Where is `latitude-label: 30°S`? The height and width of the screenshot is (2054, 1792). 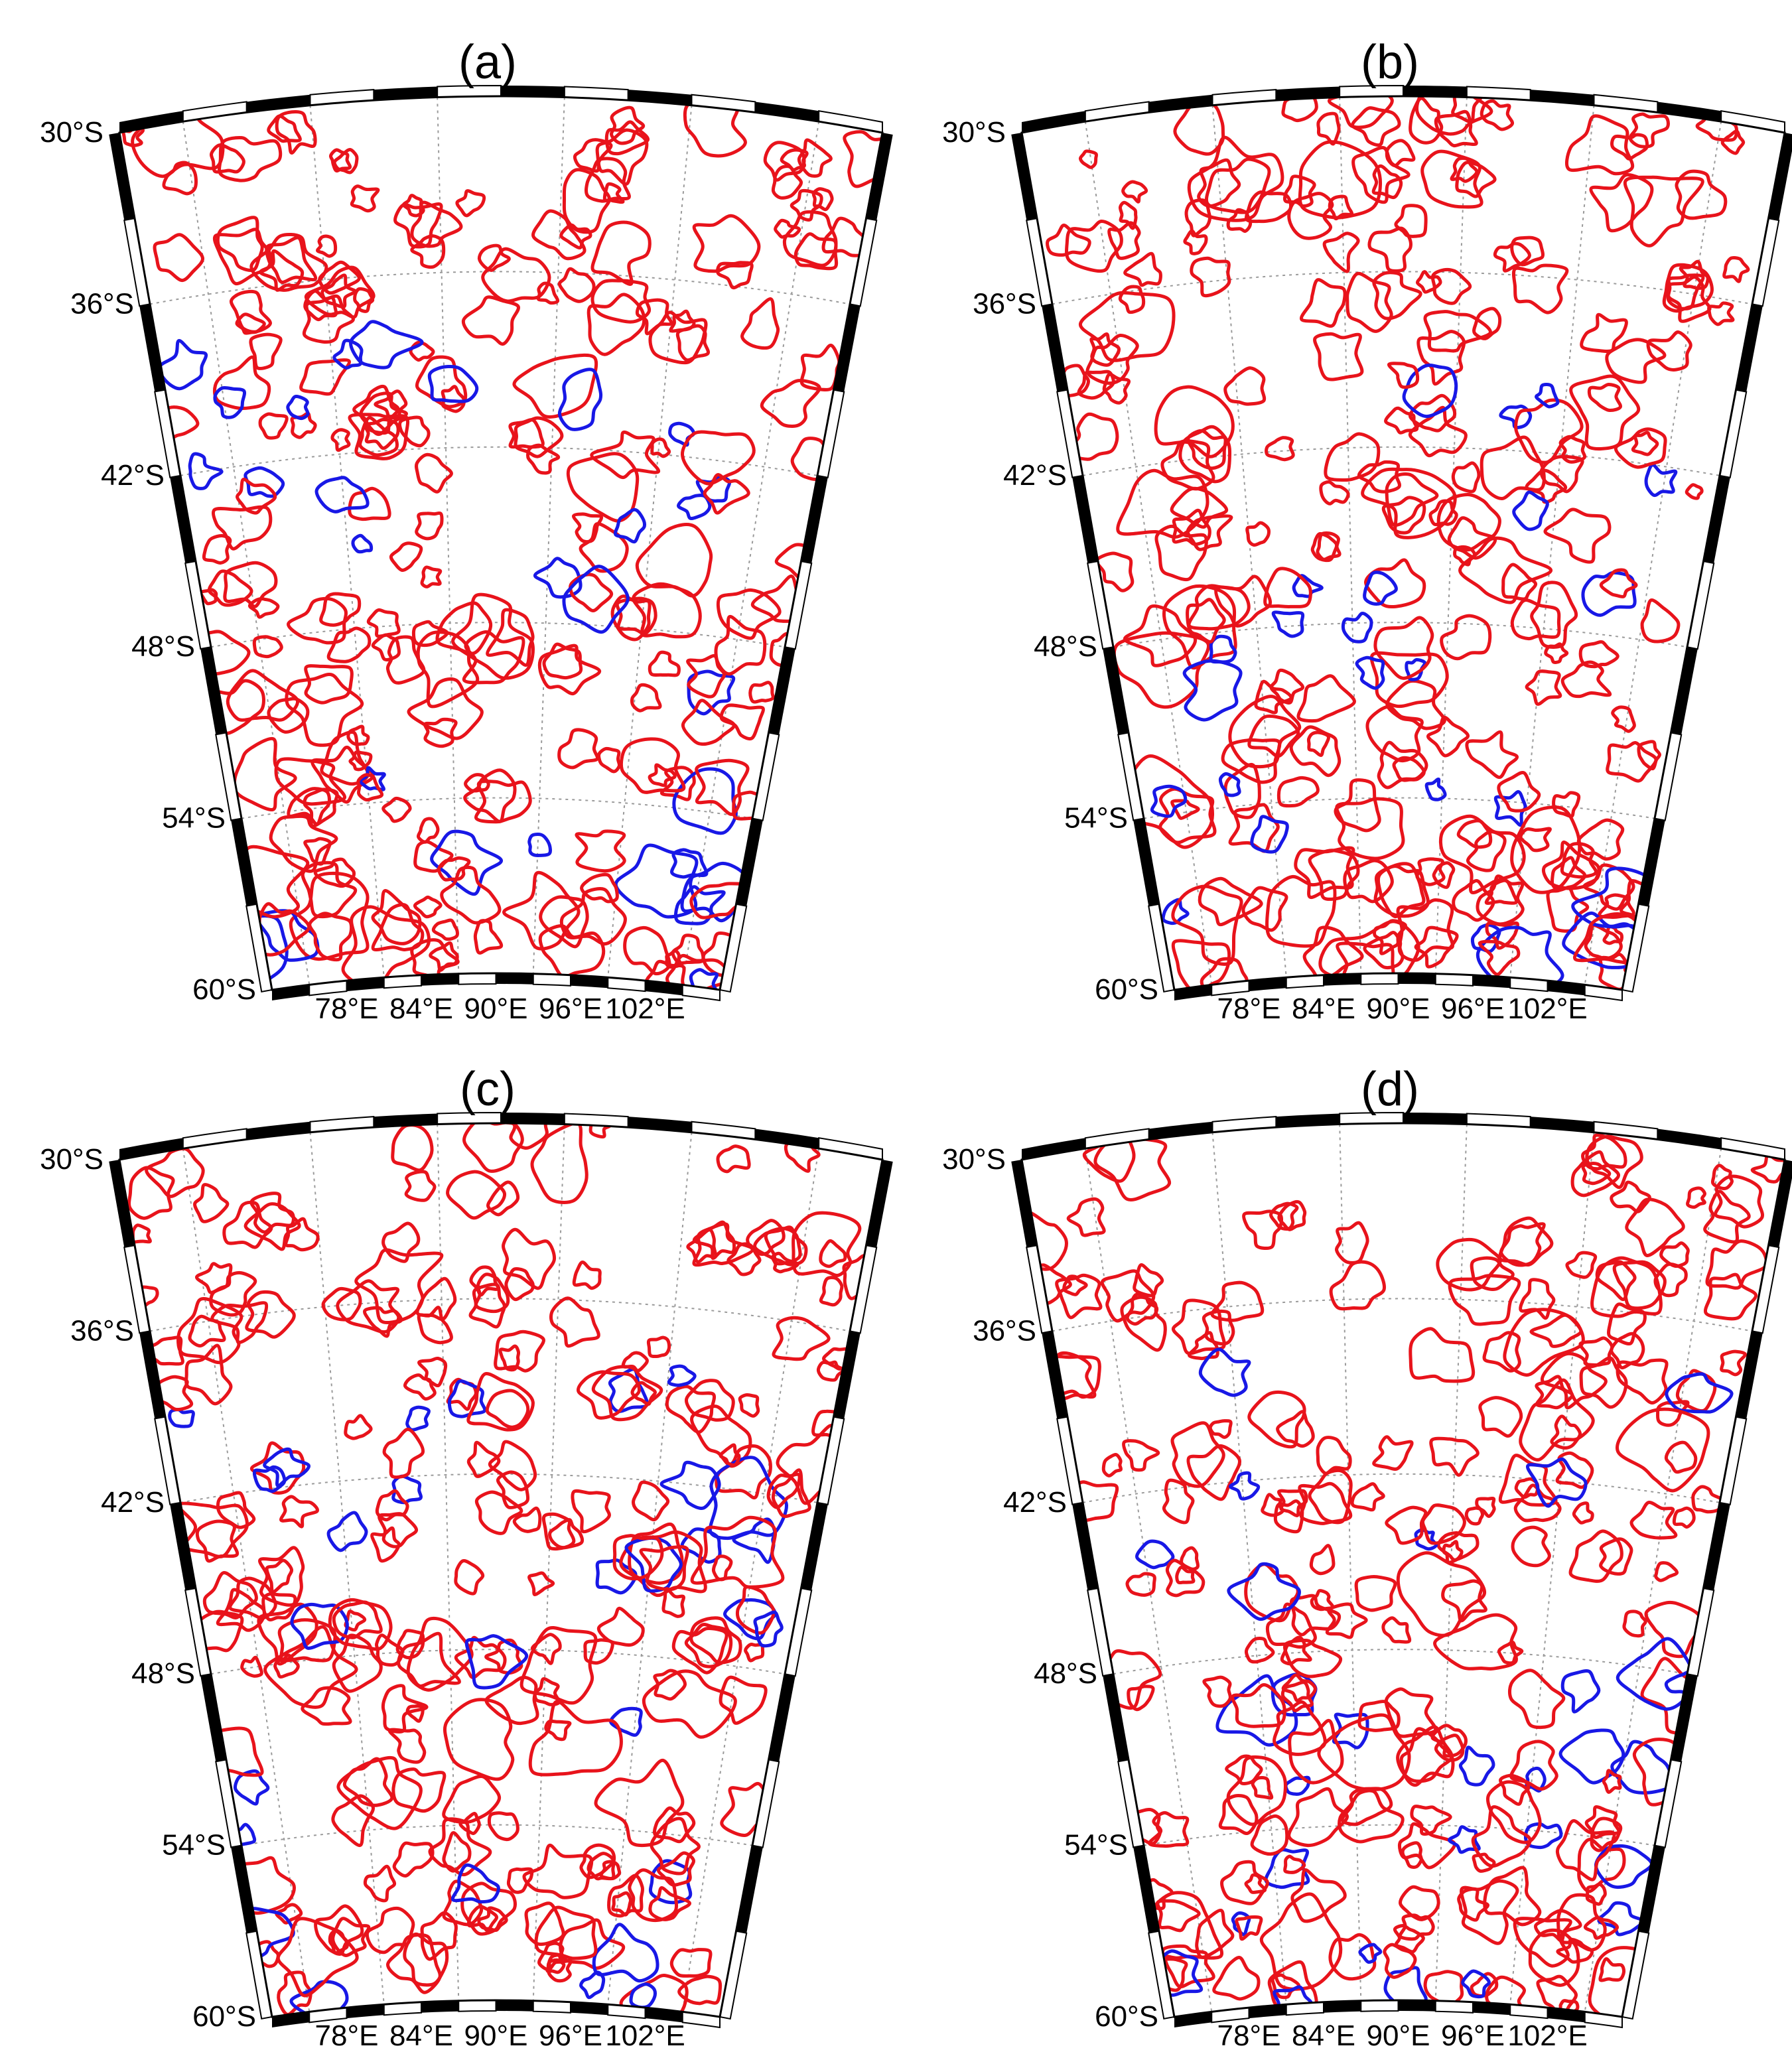 latitude-label: 30°S is located at coordinates (974, 132).